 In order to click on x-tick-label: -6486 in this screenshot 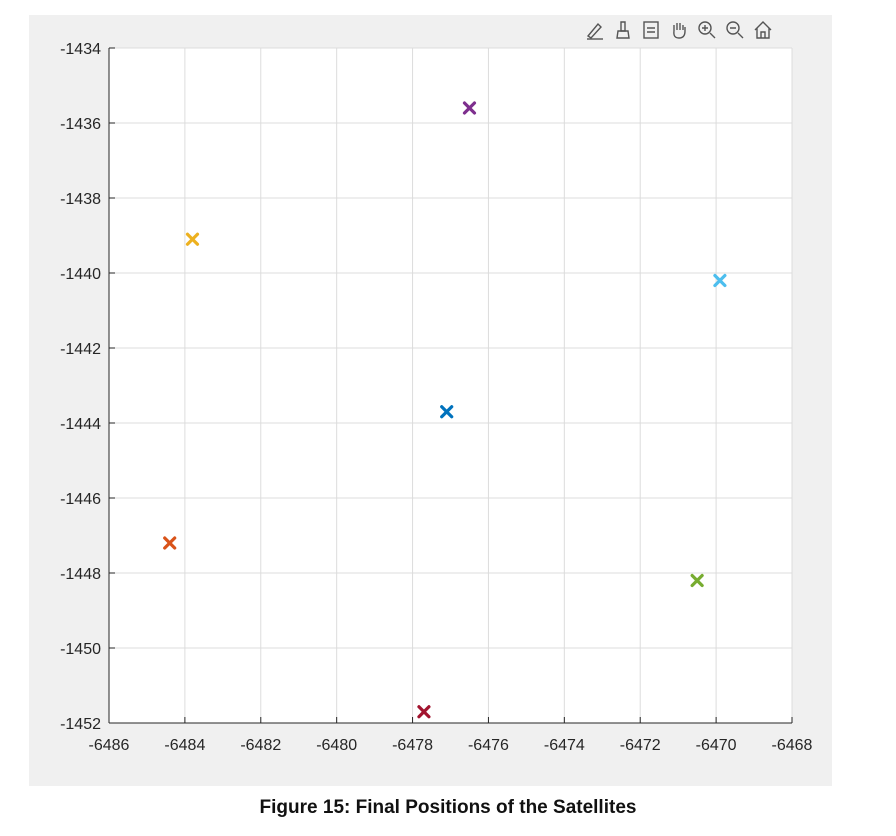, I will do `click(109, 745)`.